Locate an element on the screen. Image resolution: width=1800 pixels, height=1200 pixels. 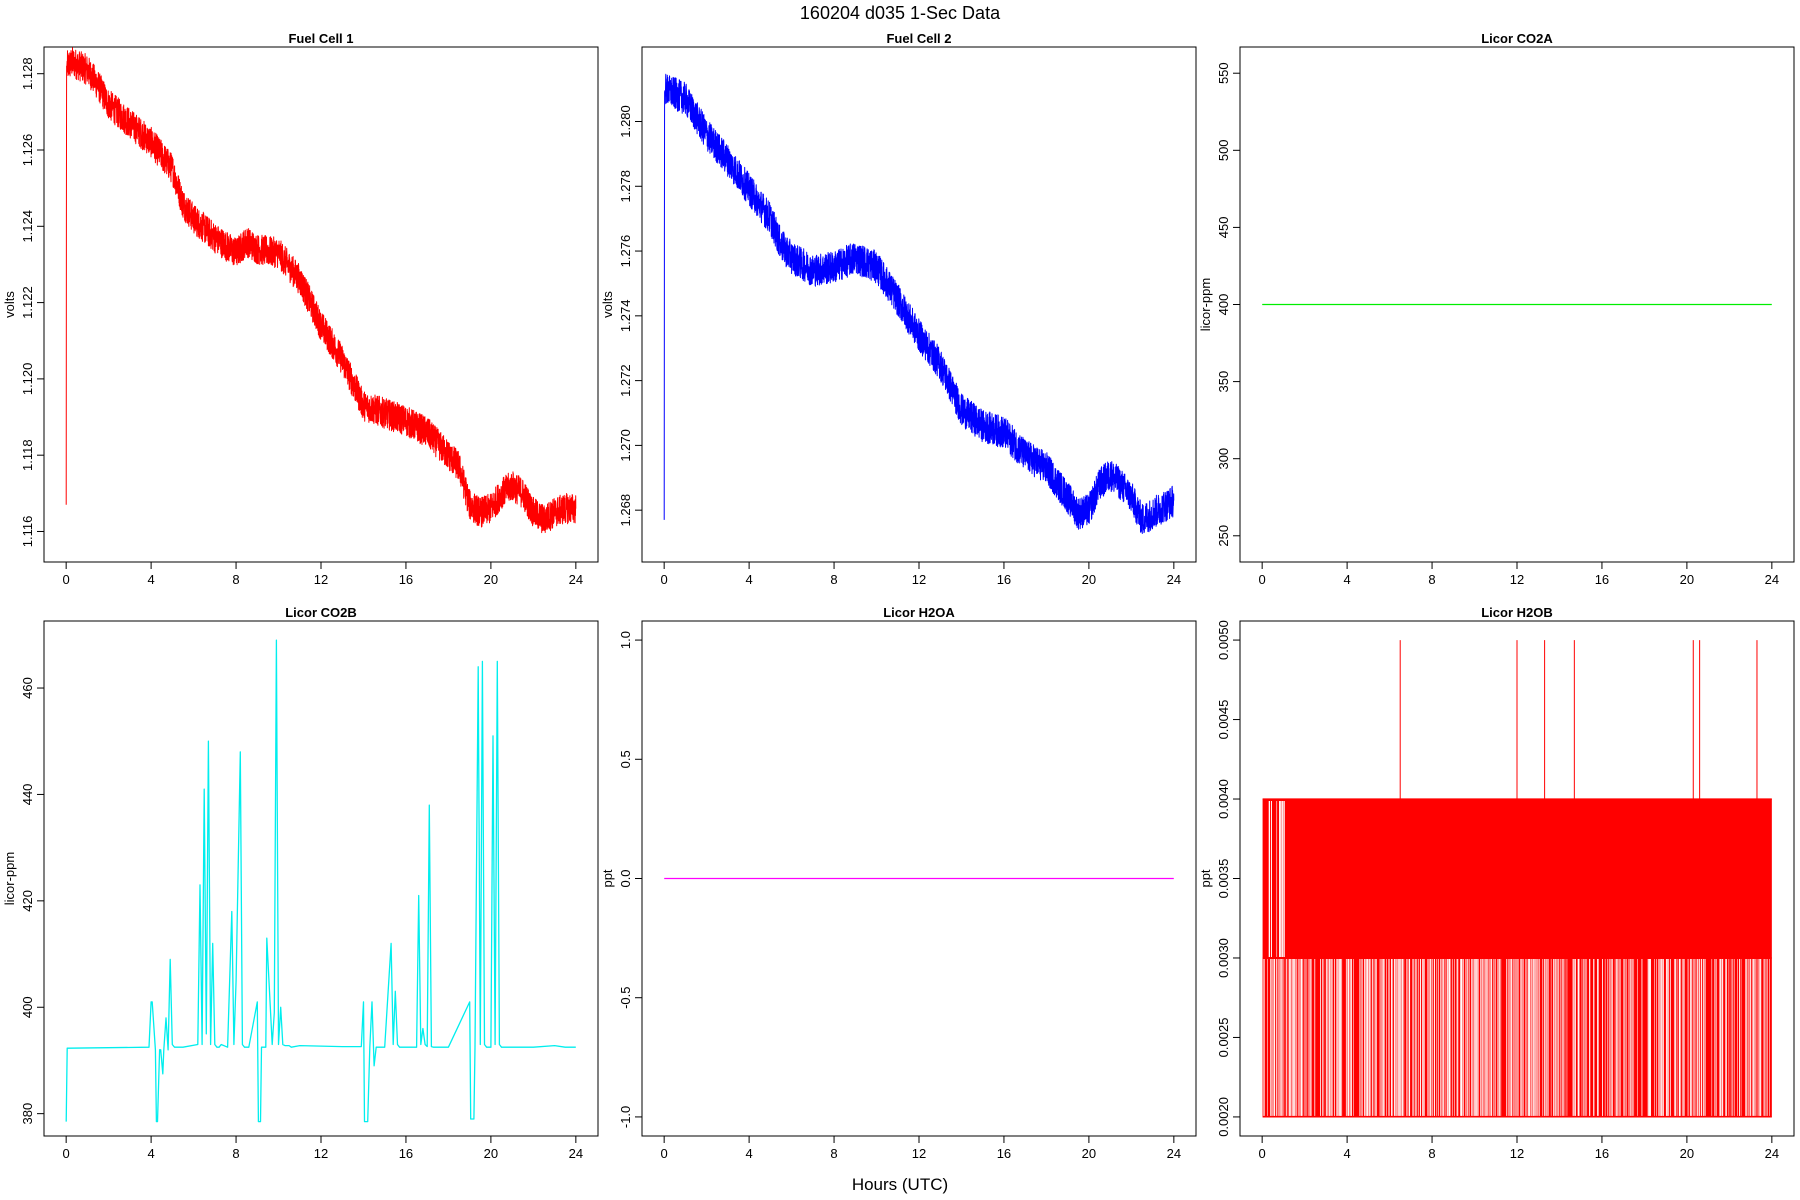
panel-title: Licor H2OA is located at coordinates (919, 612).